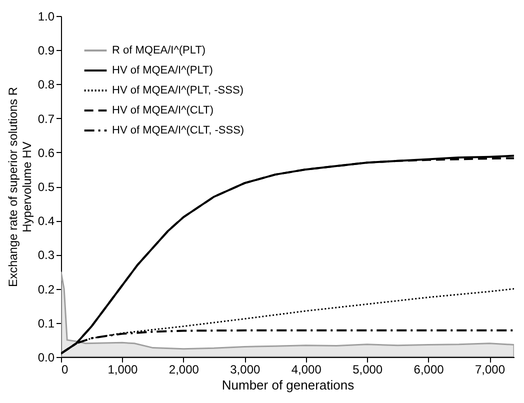 The width and height of the screenshot is (524, 403). I want to click on legend-label: HV of MQEA/I^(CLT), so click(163, 110).